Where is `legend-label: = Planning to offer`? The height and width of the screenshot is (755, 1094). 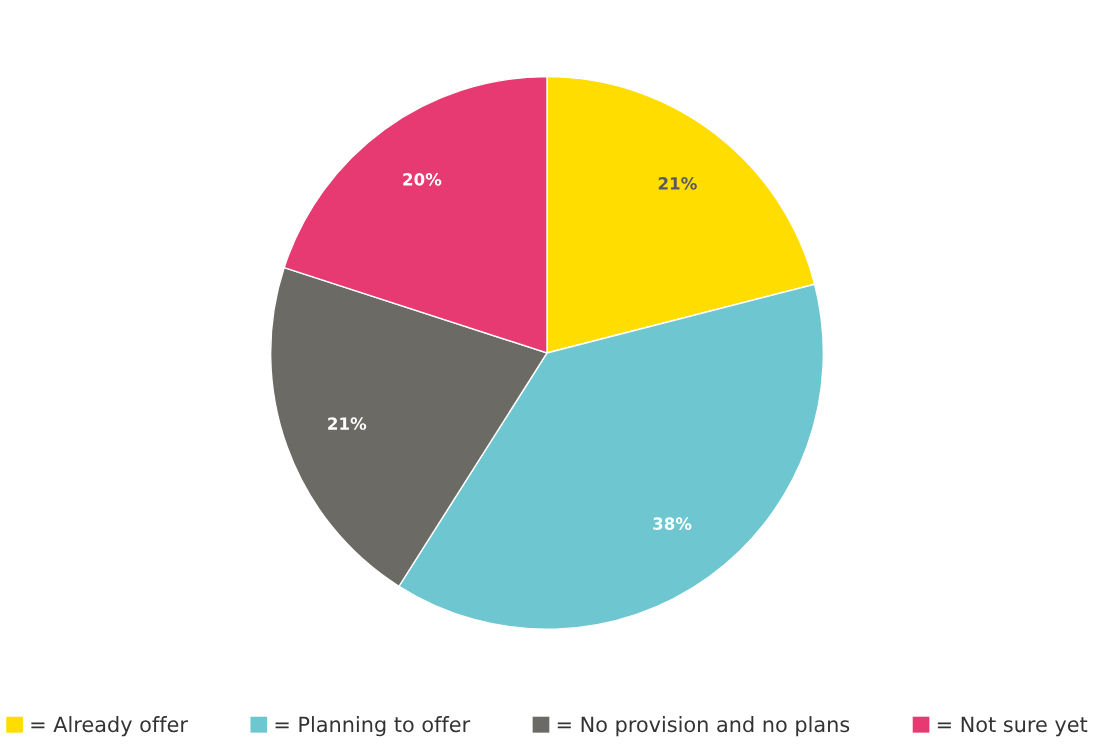 legend-label: = Planning to offer is located at coordinates (373, 726).